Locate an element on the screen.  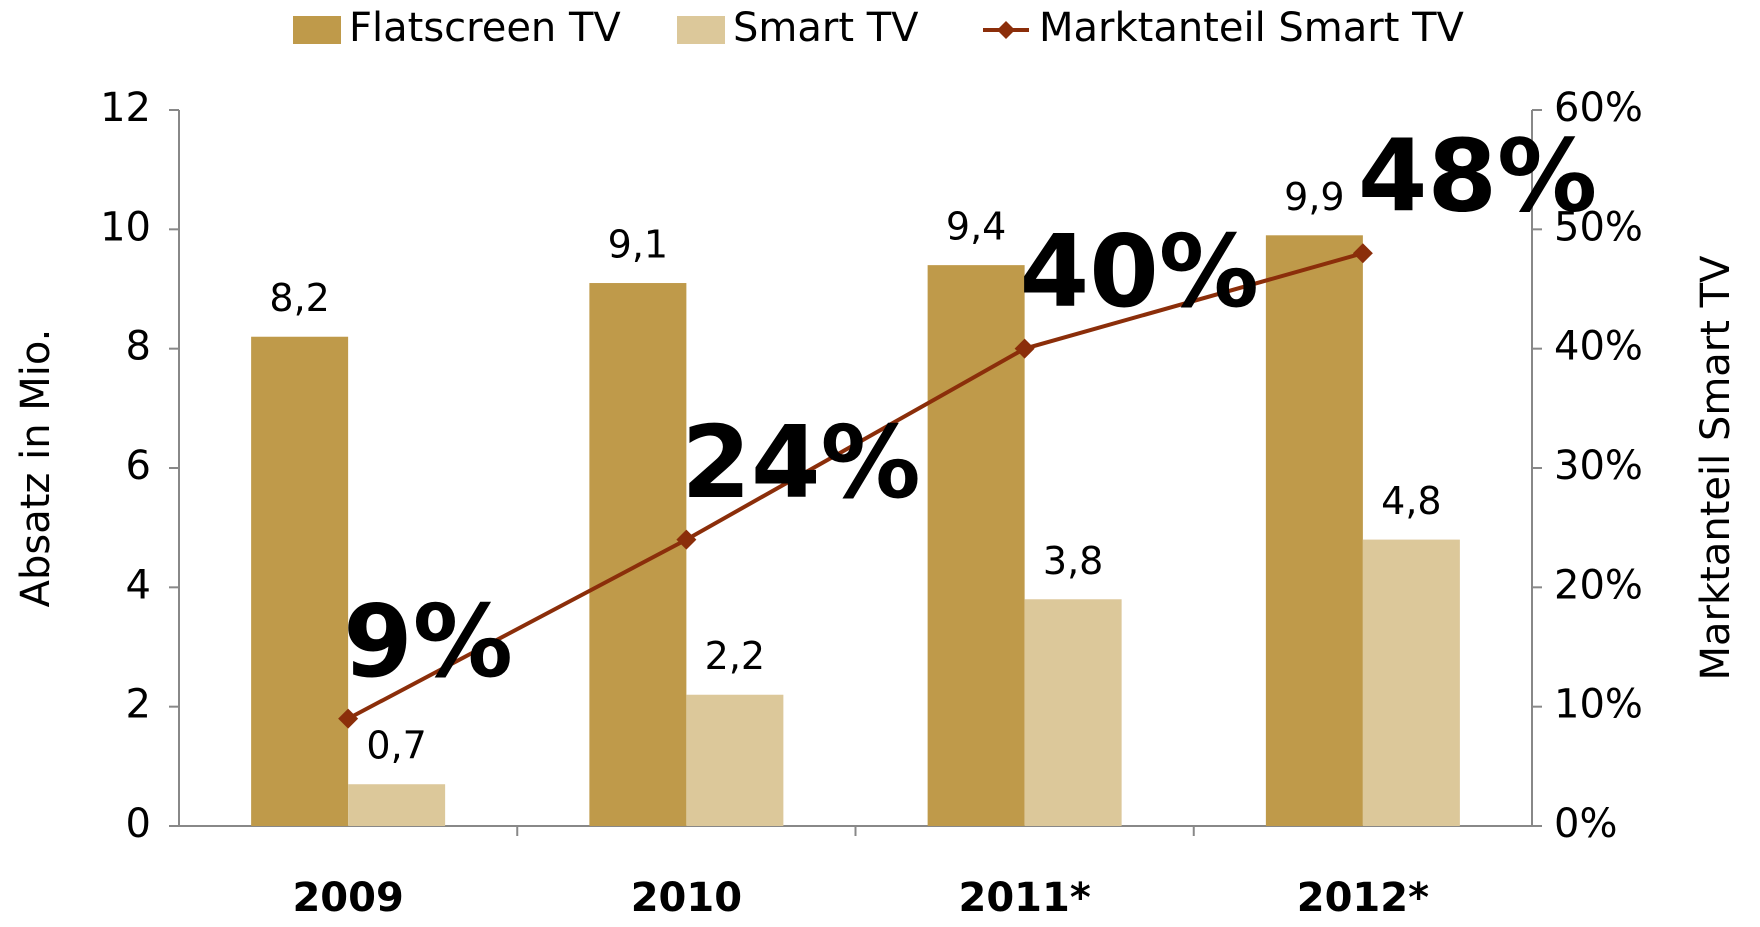
y2-tick-label: 0% is located at coordinates (1585, 824).